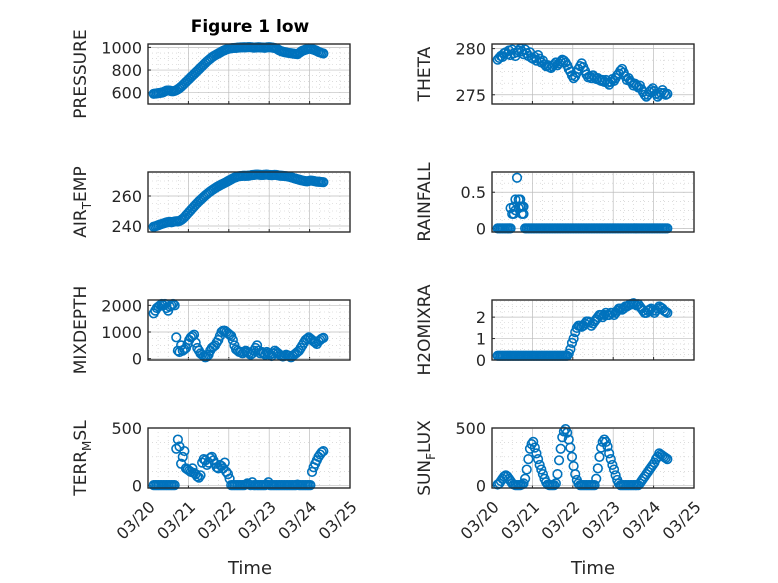 The height and width of the screenshot is (583, 778). I want to click on y-tick-label: 800, so click(126, 70).